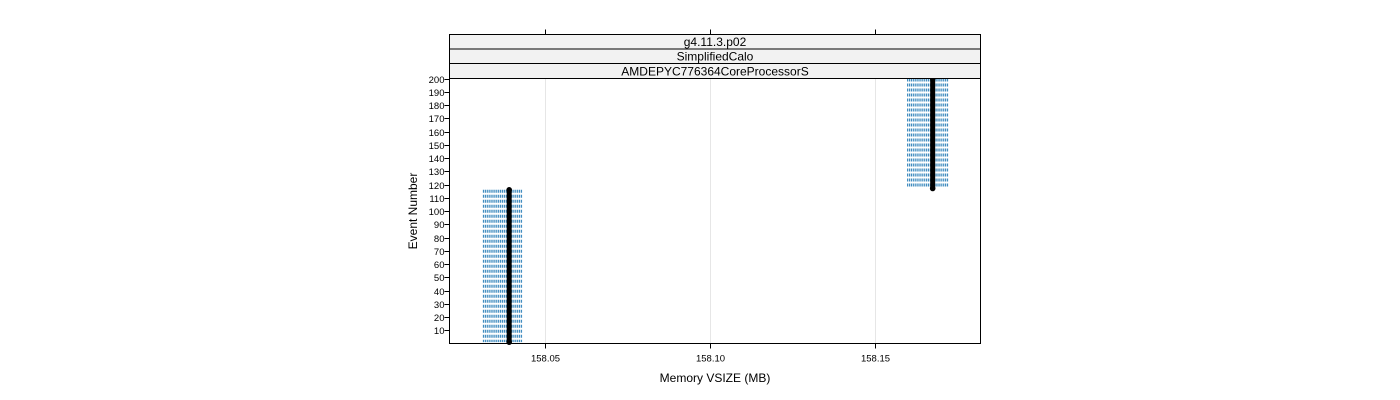 The image size is (1400, 400). I want to click on y-tick-label-2: 30, so click(439, 305).